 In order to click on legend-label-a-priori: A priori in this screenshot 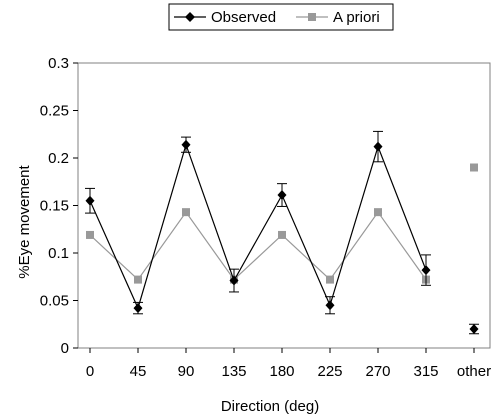, I will do `click(356, 17)`.